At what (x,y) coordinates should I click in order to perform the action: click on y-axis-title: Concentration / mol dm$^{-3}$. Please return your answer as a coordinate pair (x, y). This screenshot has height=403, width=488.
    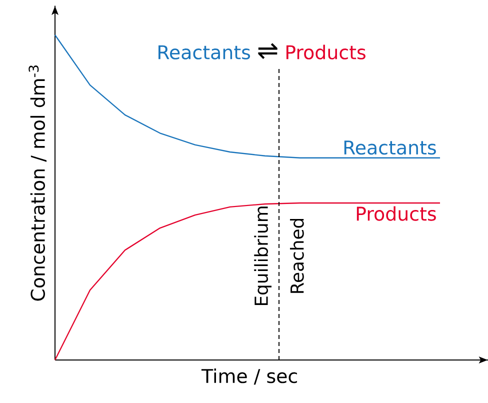
    Looking at the image, I should click on (37, 183).